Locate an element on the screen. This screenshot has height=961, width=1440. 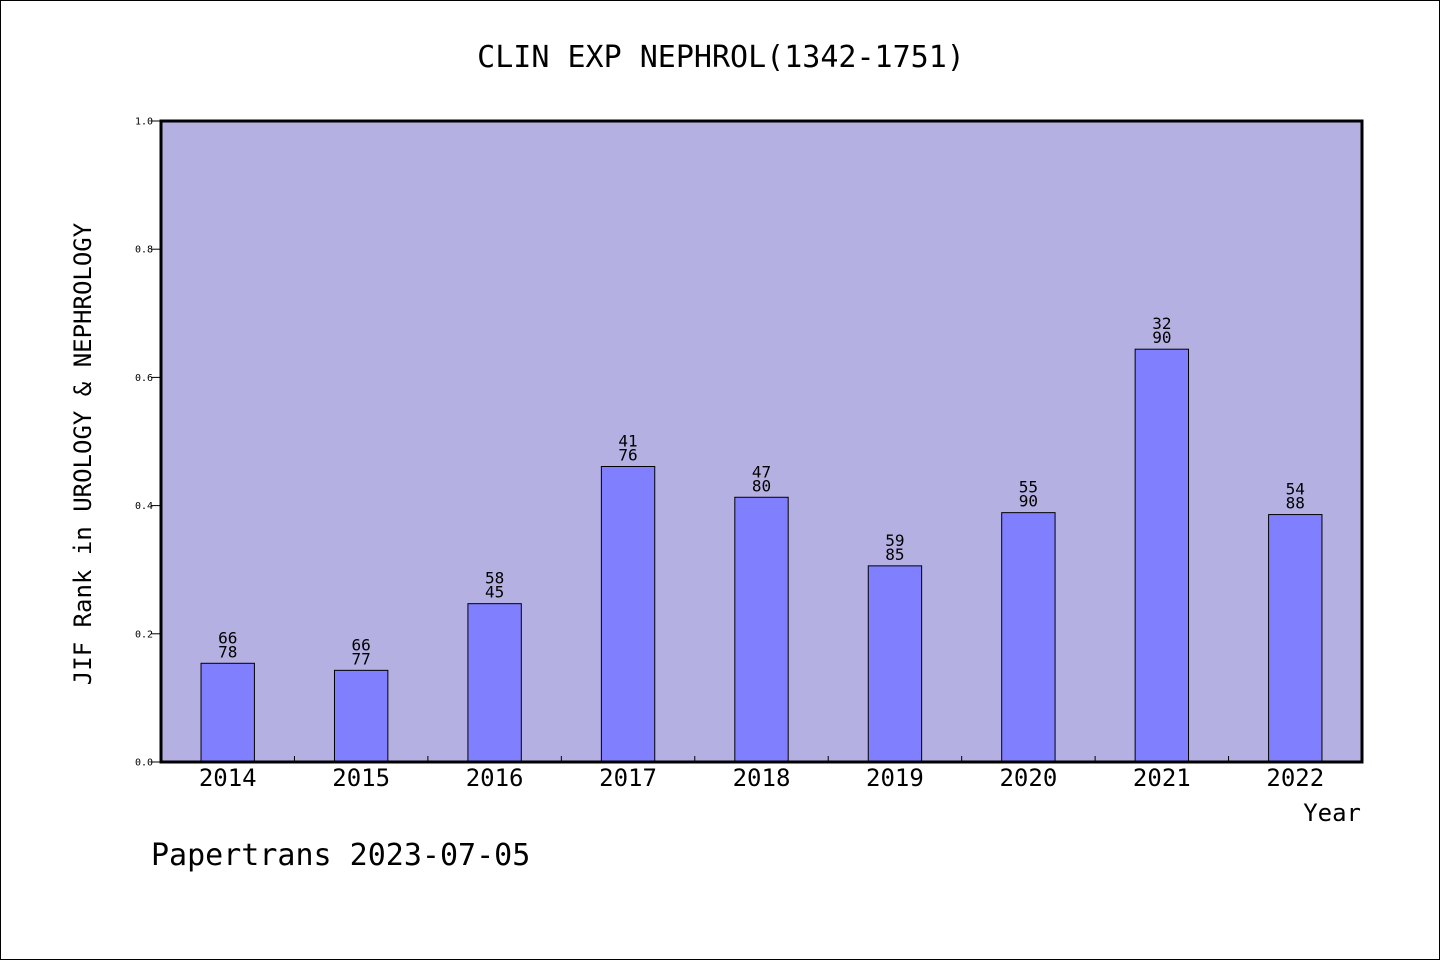
x-tick-label: 2015 is located at coordinates (361, 778).